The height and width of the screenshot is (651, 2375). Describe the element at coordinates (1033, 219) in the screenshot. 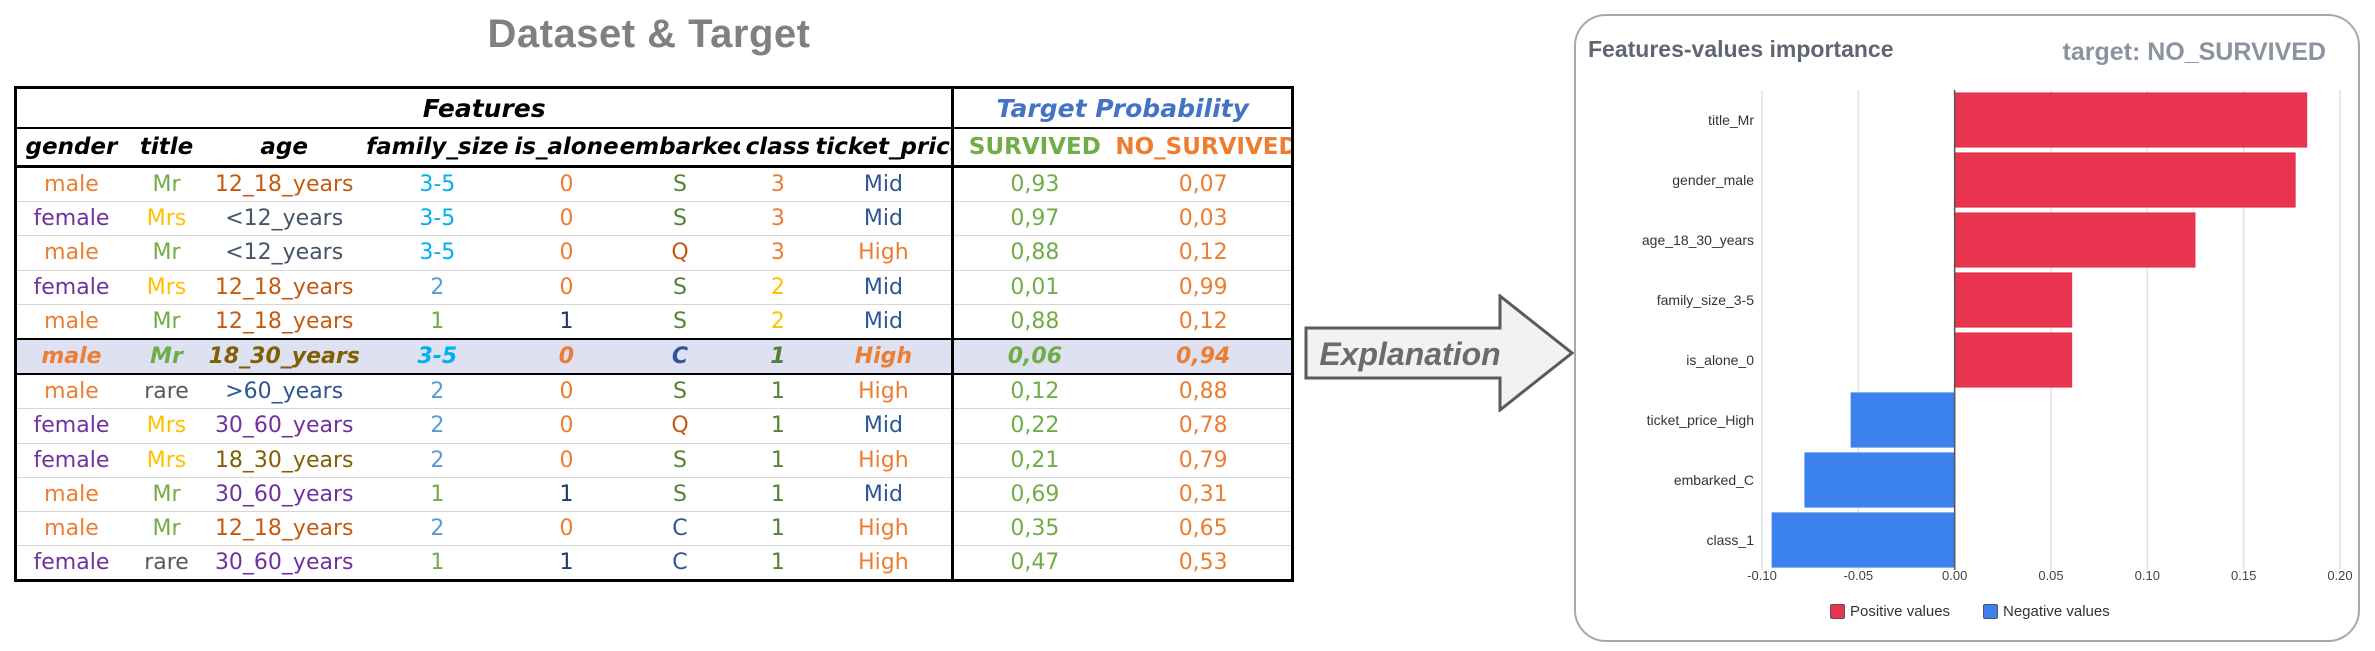

I see `cell-survived: 0,97` at that location.